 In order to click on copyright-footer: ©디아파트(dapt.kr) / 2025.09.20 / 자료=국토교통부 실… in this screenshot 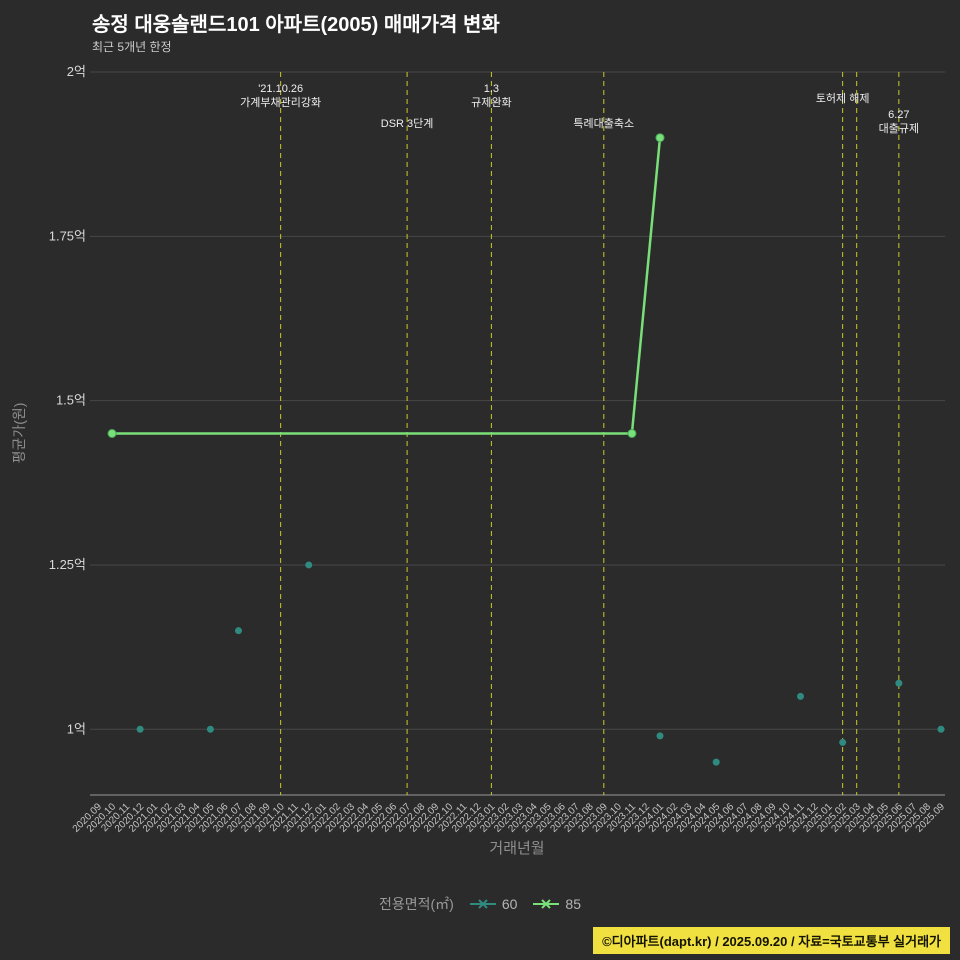, I will do `click(771, 940)`.